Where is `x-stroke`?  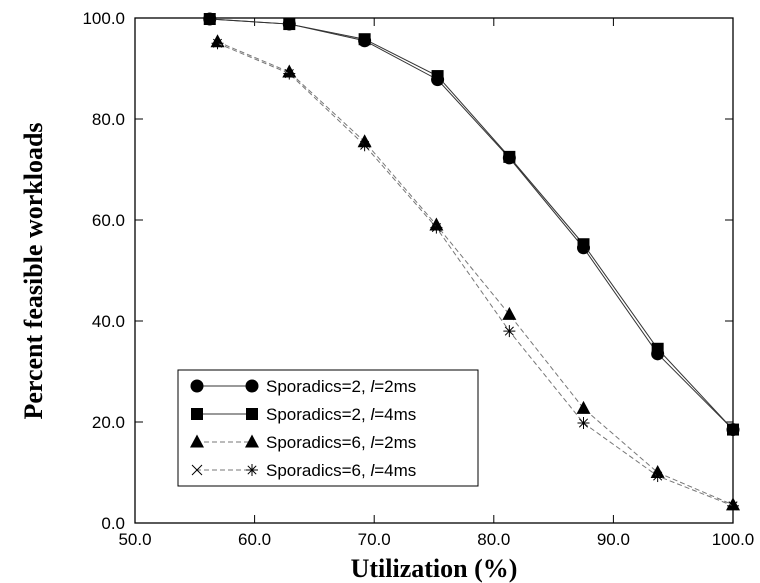 x-stroke is located at coordinates (197, 470).